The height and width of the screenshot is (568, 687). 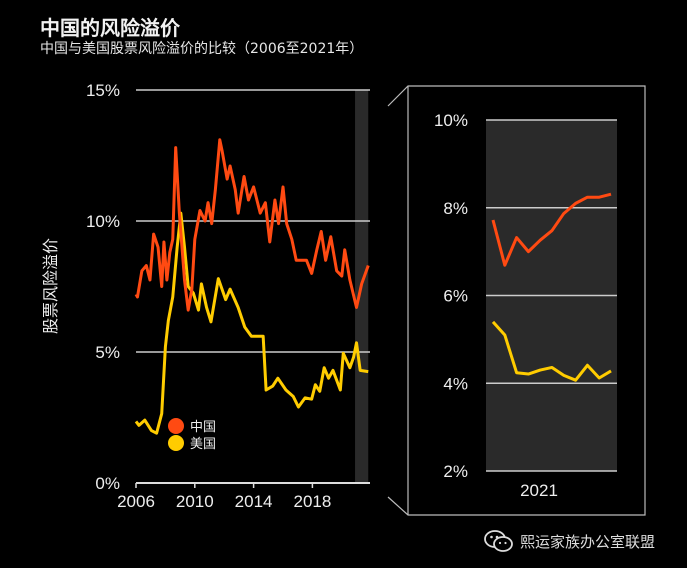 I want to click on y-tick-label: 6%, so click(x=455, y=296).